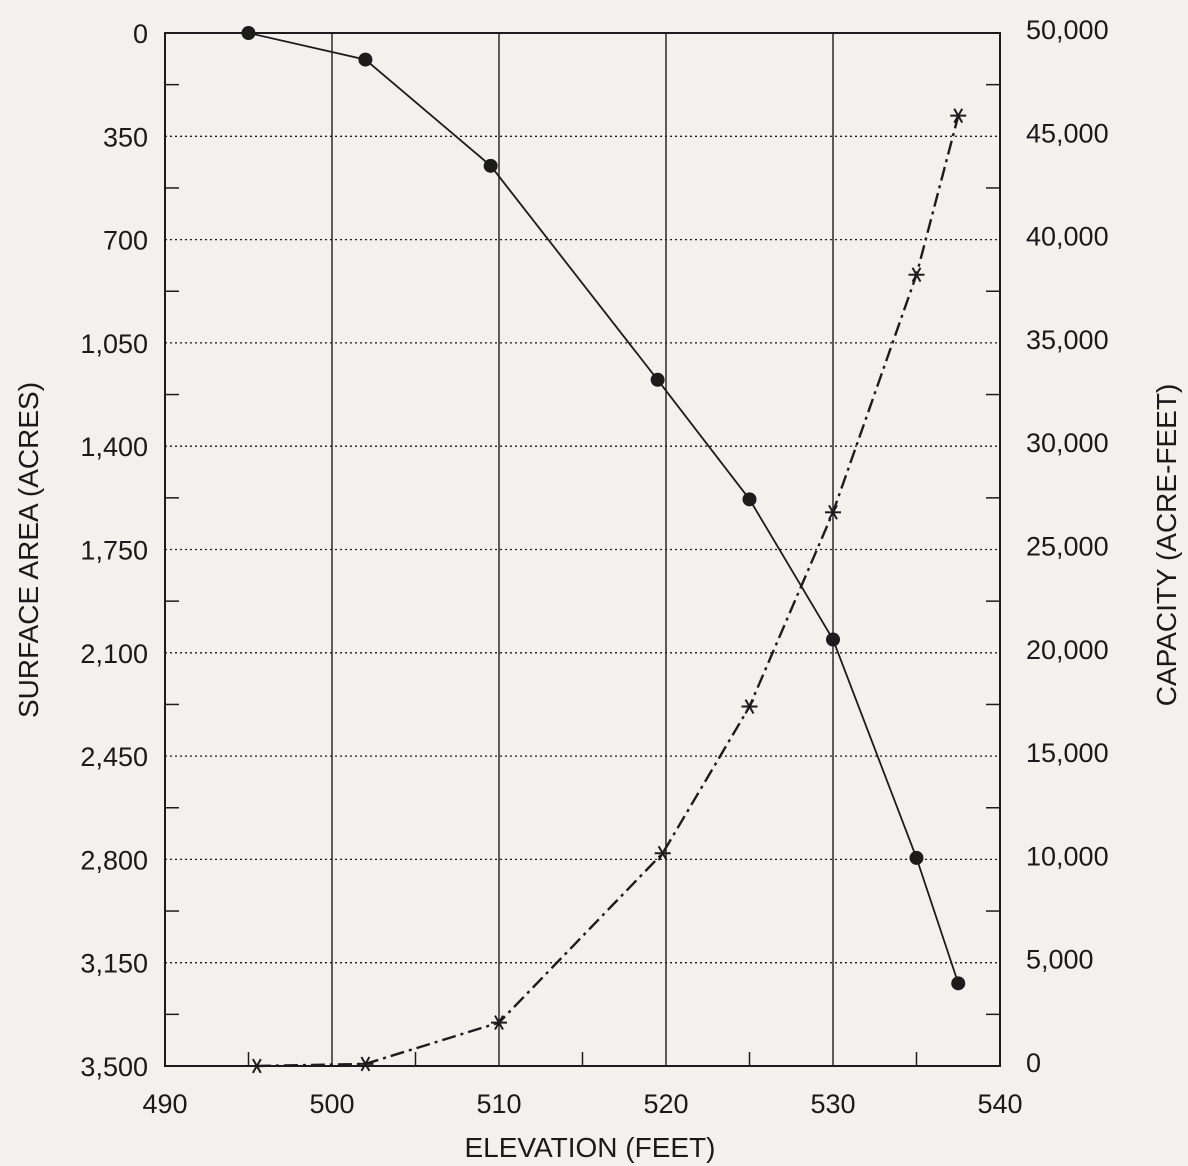 This screenshot has height=1166, width=1188. I want to click on y-left-tick-label: 2,100, so click(114, 654).